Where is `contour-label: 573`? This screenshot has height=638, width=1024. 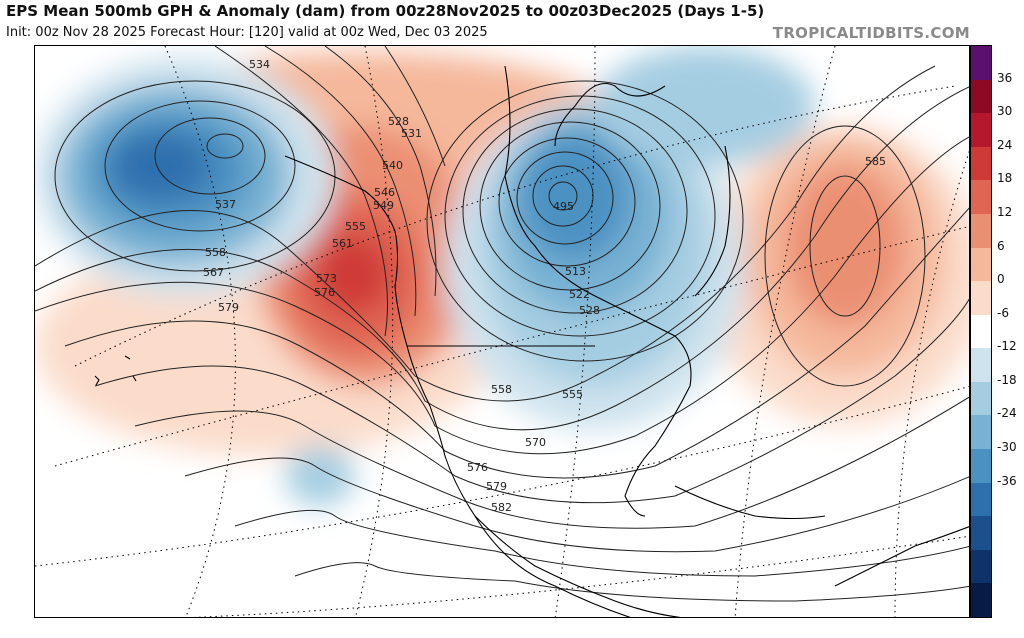
contour-label: 573 is located at coordinates (326, 278).